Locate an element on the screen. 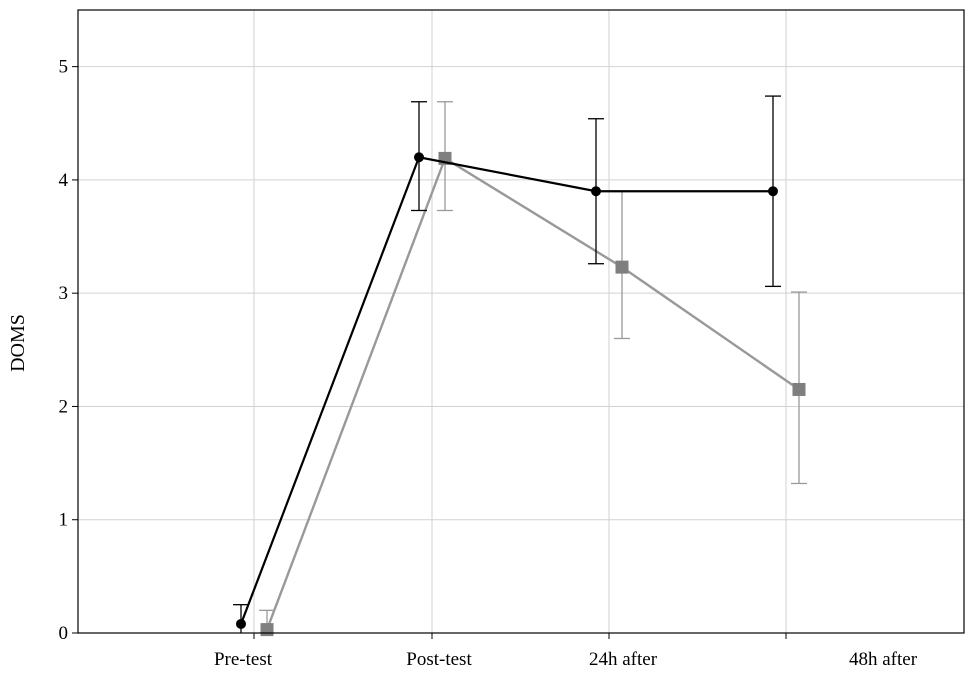 The image size is (974, 675). y-tick-label: 3 is located at coordinates (64, 293).